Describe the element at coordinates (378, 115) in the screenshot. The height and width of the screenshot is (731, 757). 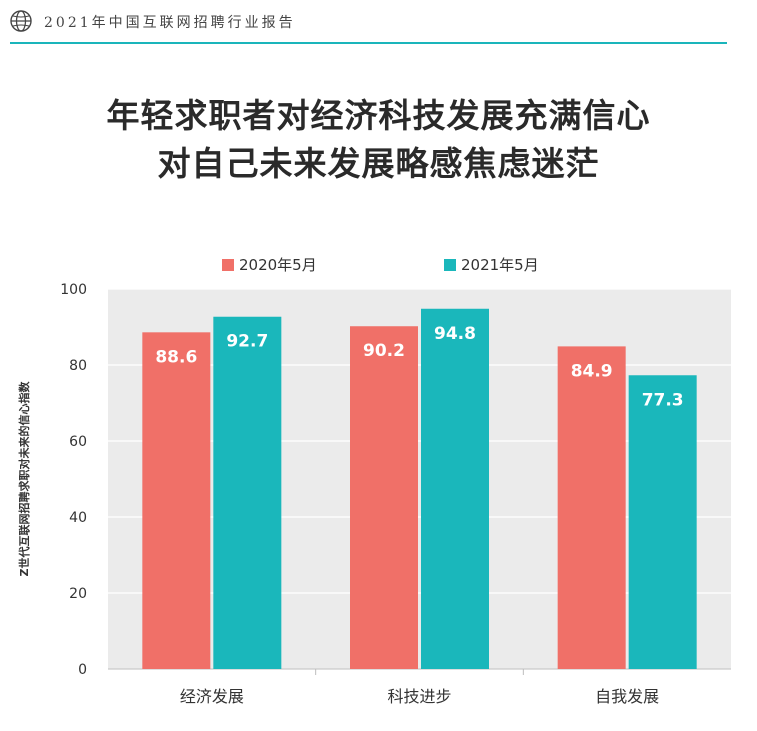
I see `title-line-1: 年轻求职者对经济科技发展充满信心` at that location.